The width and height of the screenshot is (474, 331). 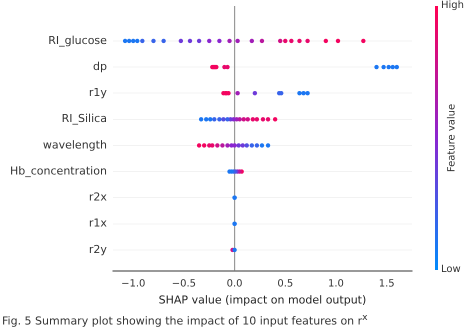 I want to click on color-bar-title: Feature value, so click(x=452, y=138).